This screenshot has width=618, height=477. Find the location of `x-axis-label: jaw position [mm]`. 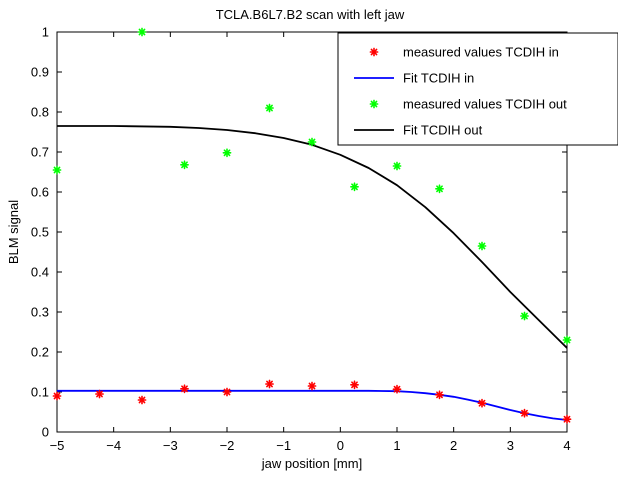

x-axis-label: jaw position [mm] is located at coordinates (311, 463).